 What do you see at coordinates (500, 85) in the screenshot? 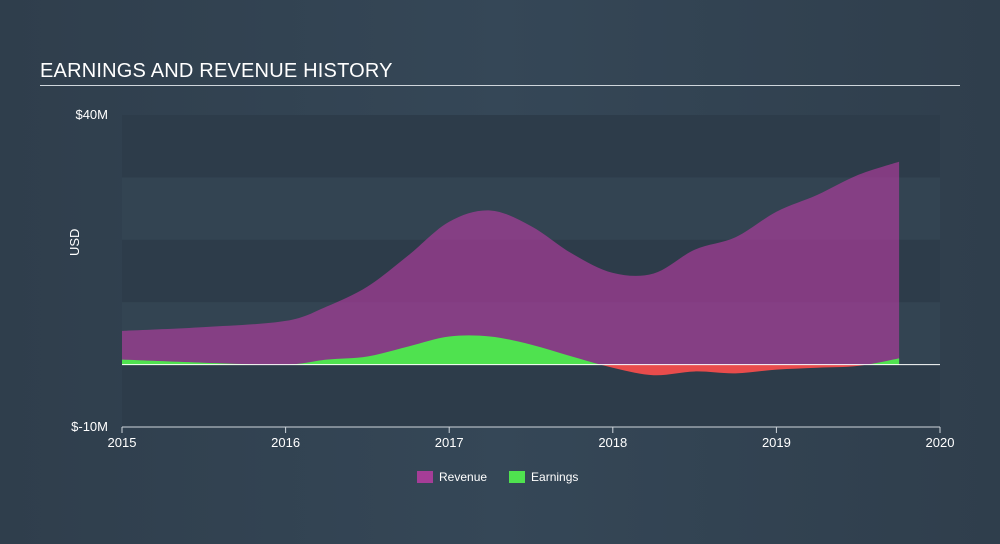
I see `title-divider` at bounding box center [500, 85].